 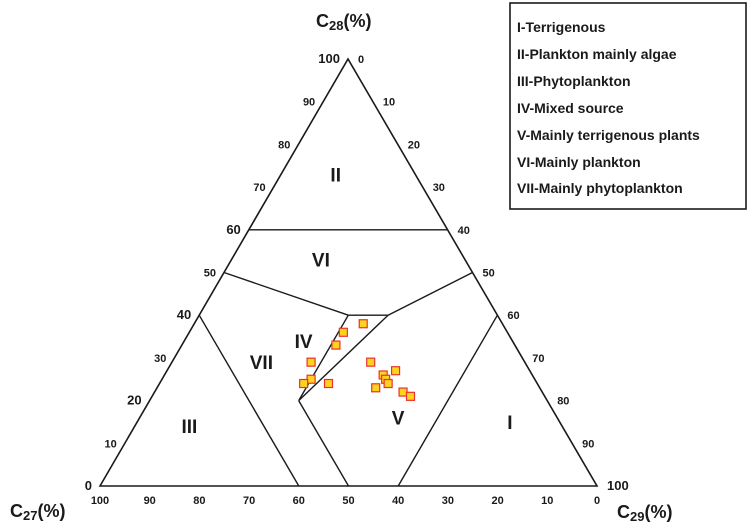 What do you see at coordinates (448, 501) in the screenshot?
I see `tick-c27-30: 30` at bounding box center [448, 501].